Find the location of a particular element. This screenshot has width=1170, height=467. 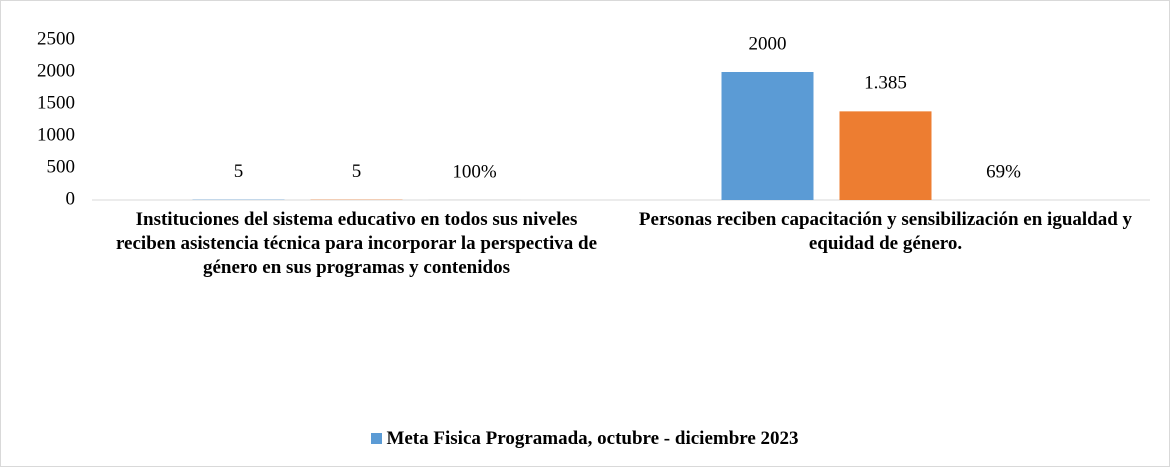

data-label: 69% is located at coordinates (1003, 171).